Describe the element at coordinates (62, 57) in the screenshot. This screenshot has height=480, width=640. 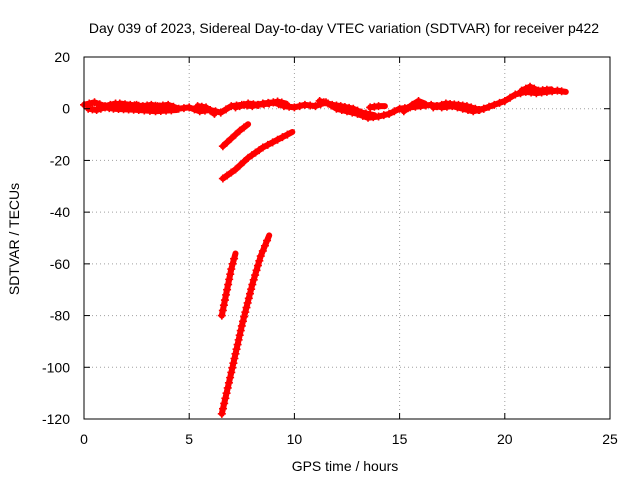
I see `y-tick-label: 20` at that location.